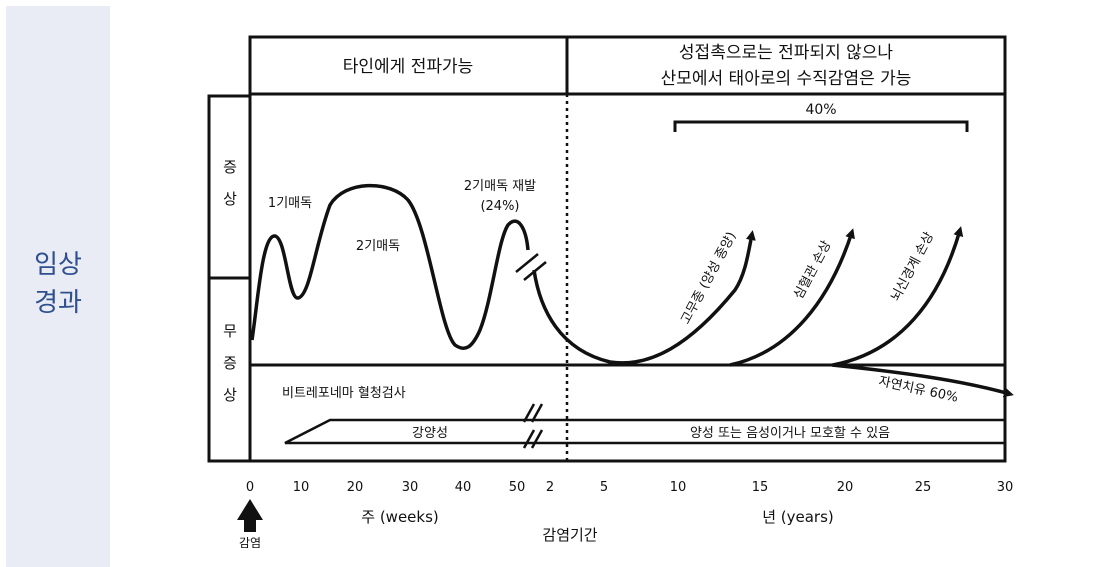 This screenshot has height=567, width=1104. Describe the element at coordinates (230, 183) in the screenshot. I see `symptomatic-label: 증 상` at that location.